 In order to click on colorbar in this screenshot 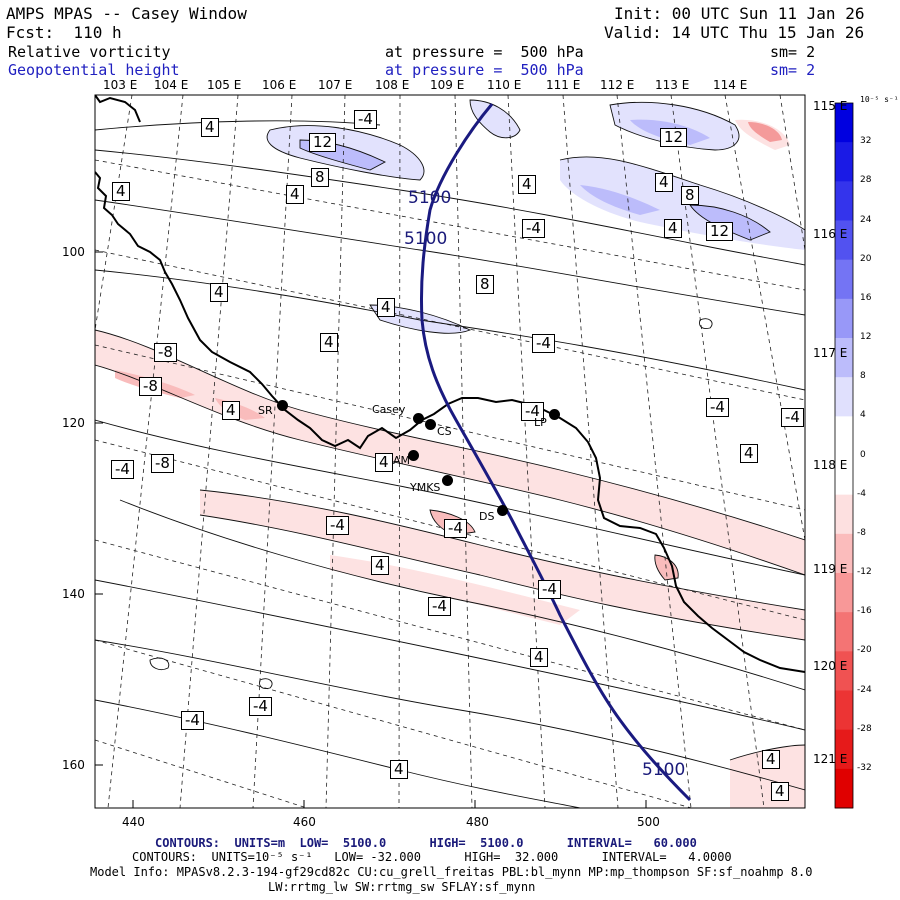, I will do `click(844, 456)`.